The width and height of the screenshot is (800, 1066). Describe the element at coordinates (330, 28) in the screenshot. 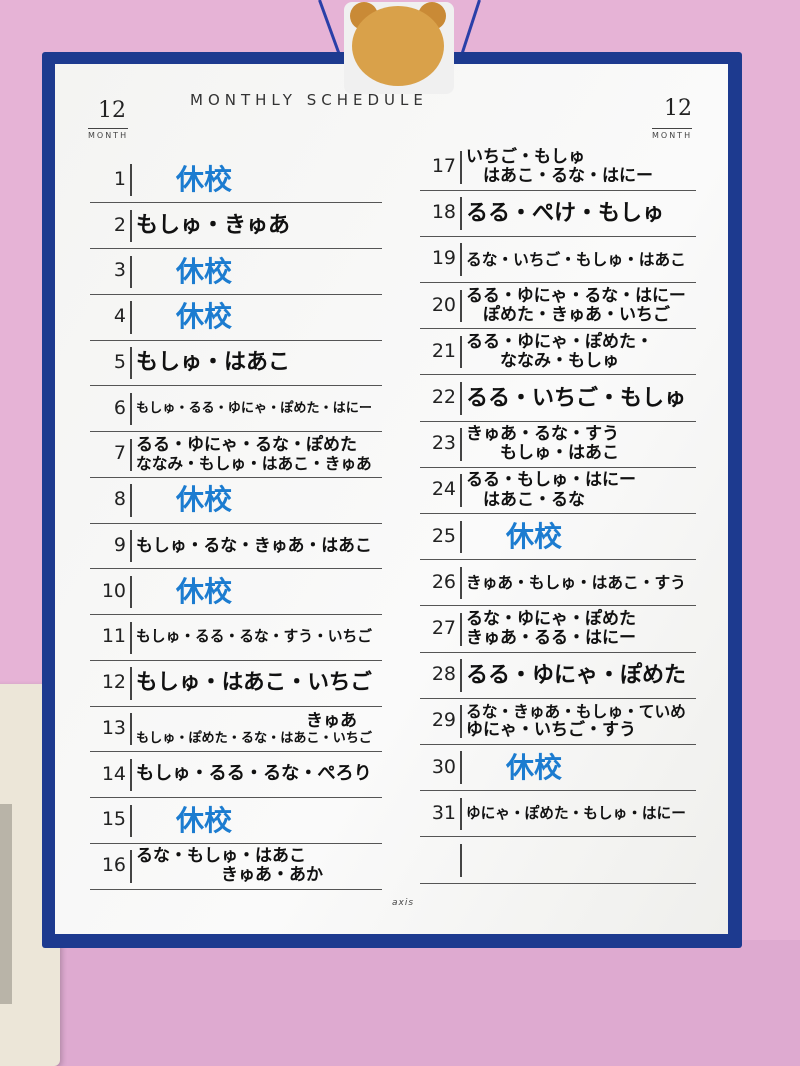

I see `hanging-cord` at that location.